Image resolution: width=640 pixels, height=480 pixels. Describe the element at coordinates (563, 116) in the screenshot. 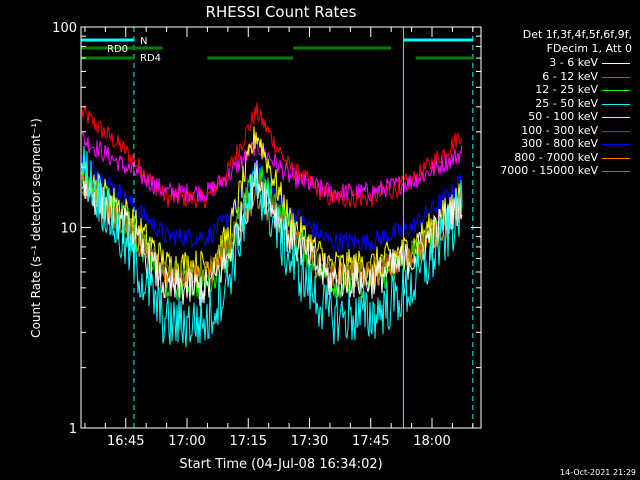

I see `legend-item-label: 50 - 100 keV` at that location.